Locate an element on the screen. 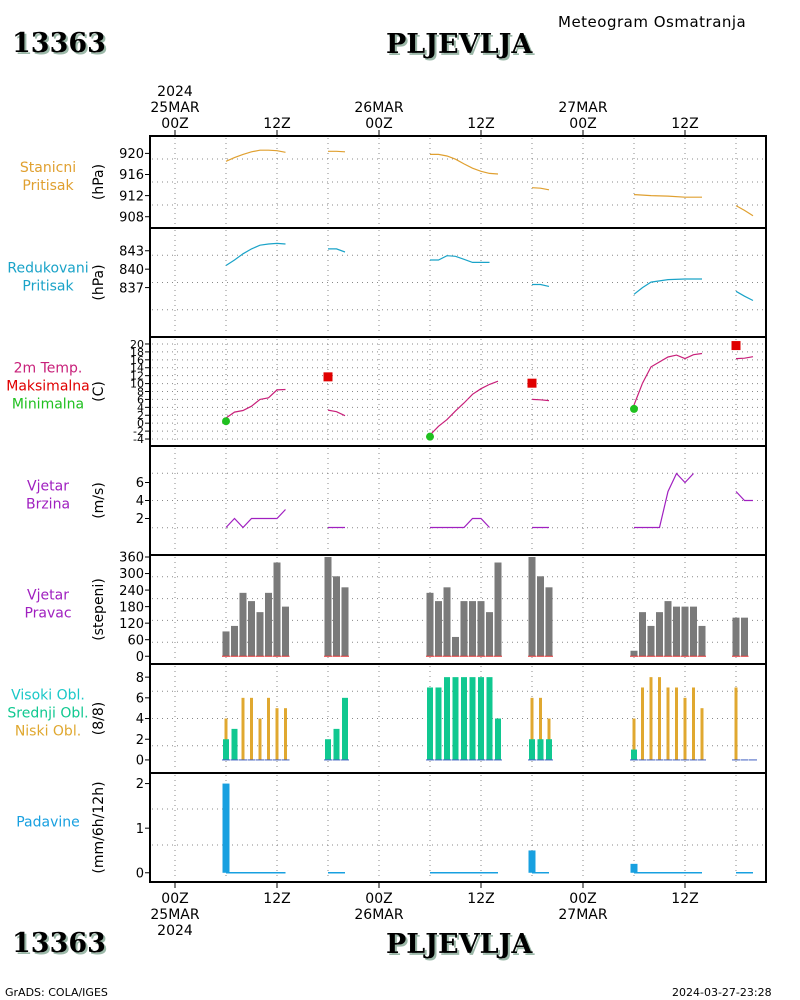 The width and height of the screenshot is (800, 1000). y-tick-label: -4 is located at coordinates (138, 439).